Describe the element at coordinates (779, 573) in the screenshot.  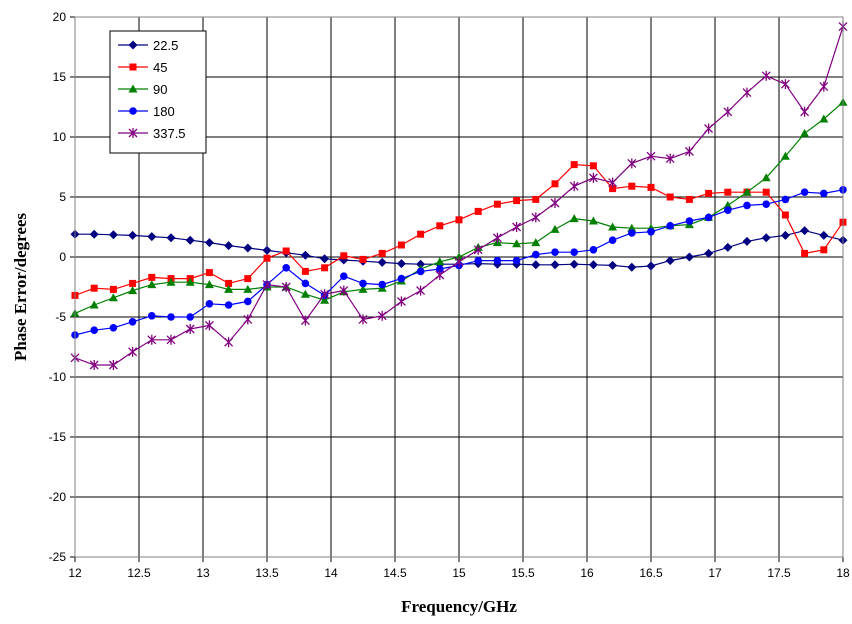
I see `x-tick-label: 17.5` at that location.